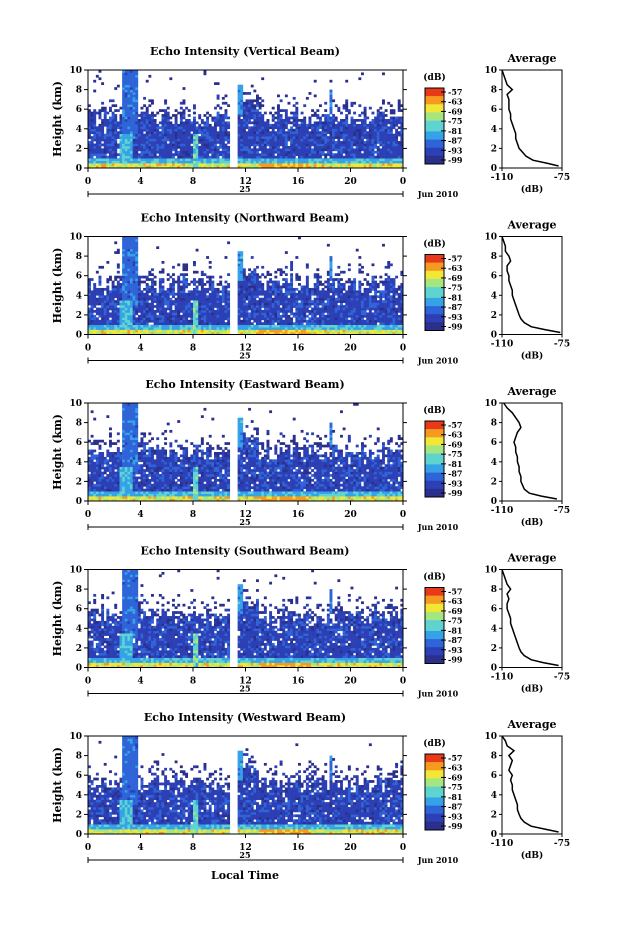 This screenshot has width=621, height=929. Describe the element at coordinates (298, 682) in the screenshot. I see `x-tick-label: 16` at that location.